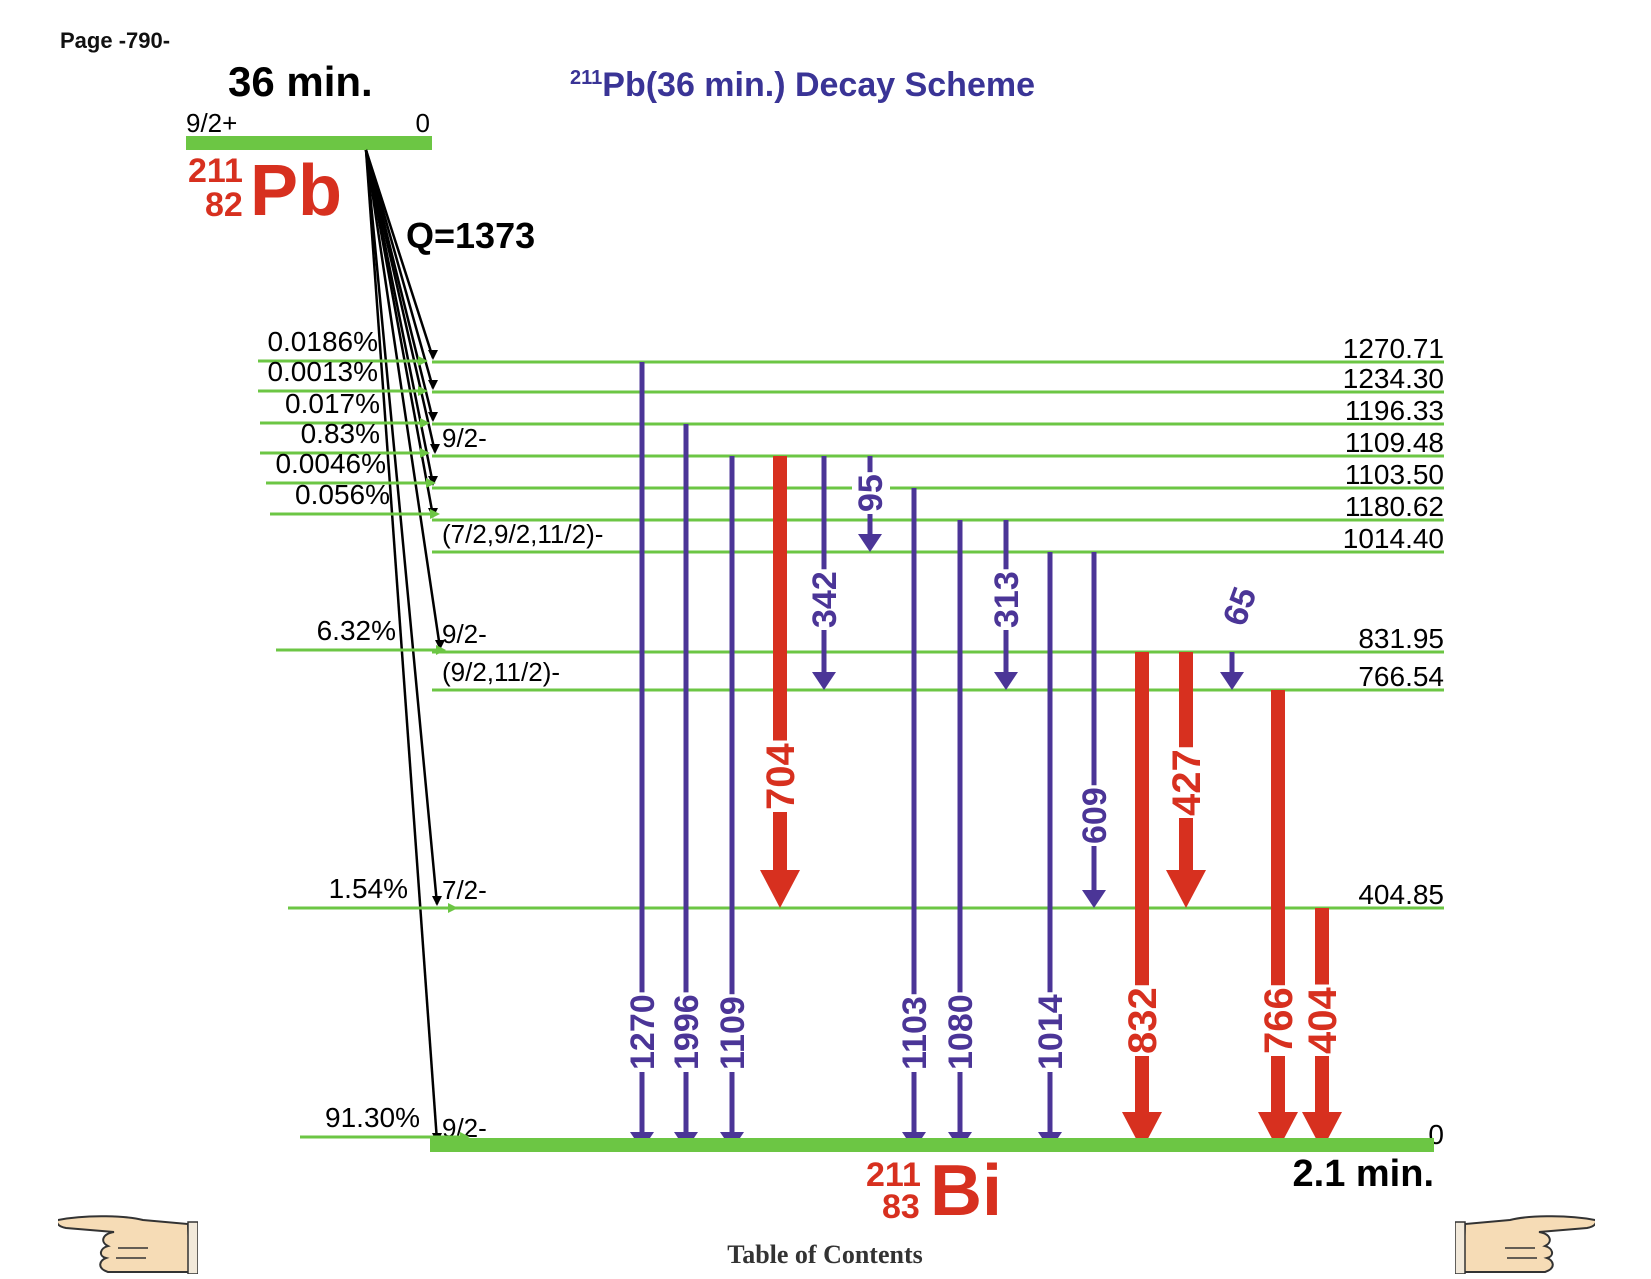 This screenshot has width=1651, height=1279. What do you see at coordinates (215, 171) in the screenshot?
I see `parent-mass-number: 211` at bounding box center [215, 171].